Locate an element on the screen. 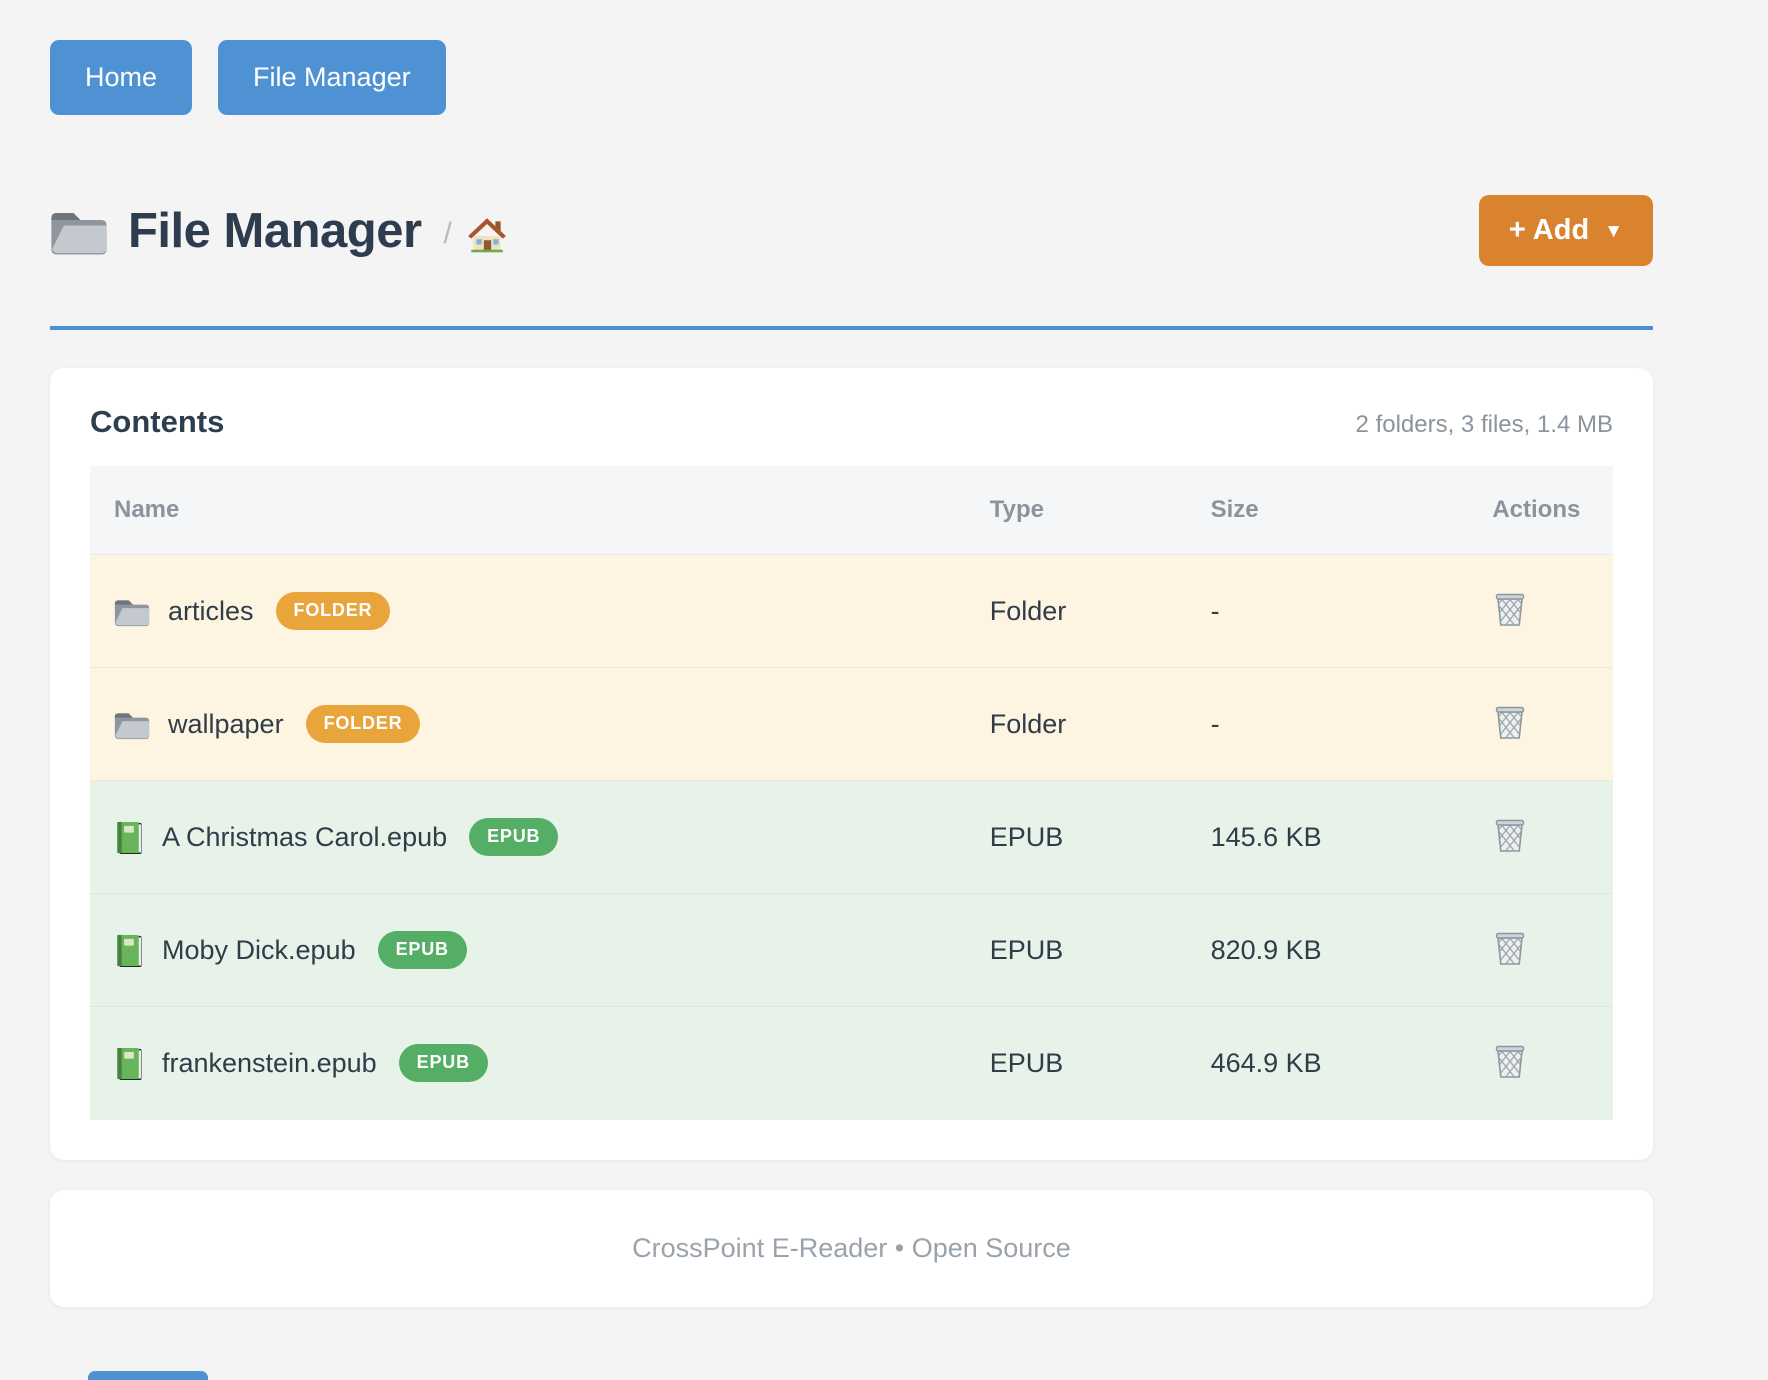 The width and height of the screenshot is (1768, 1380). item-name: Moby Dick.epub is located at coordinates (259, 949).